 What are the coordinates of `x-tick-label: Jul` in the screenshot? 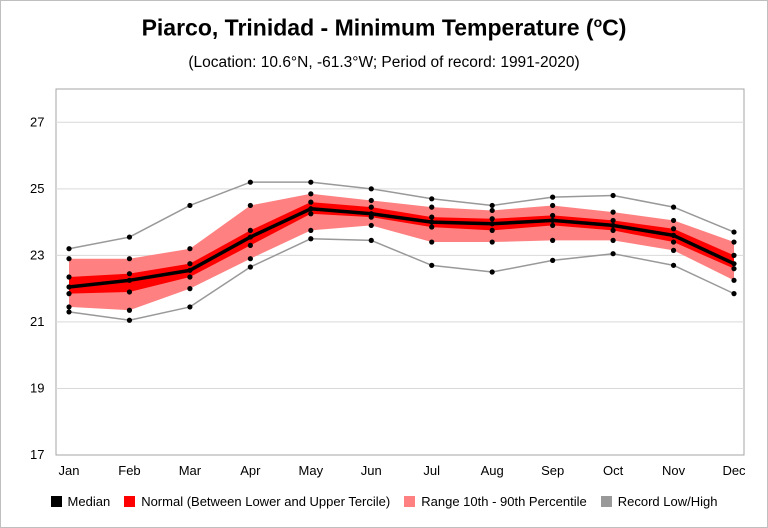 It's located at (431, 470).